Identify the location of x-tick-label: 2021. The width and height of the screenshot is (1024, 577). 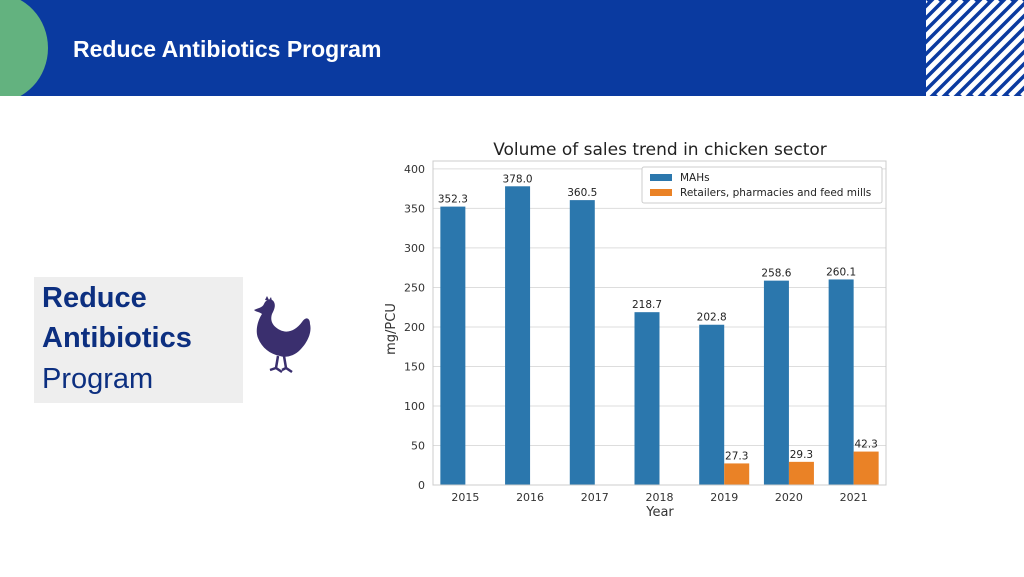
(854, 497).